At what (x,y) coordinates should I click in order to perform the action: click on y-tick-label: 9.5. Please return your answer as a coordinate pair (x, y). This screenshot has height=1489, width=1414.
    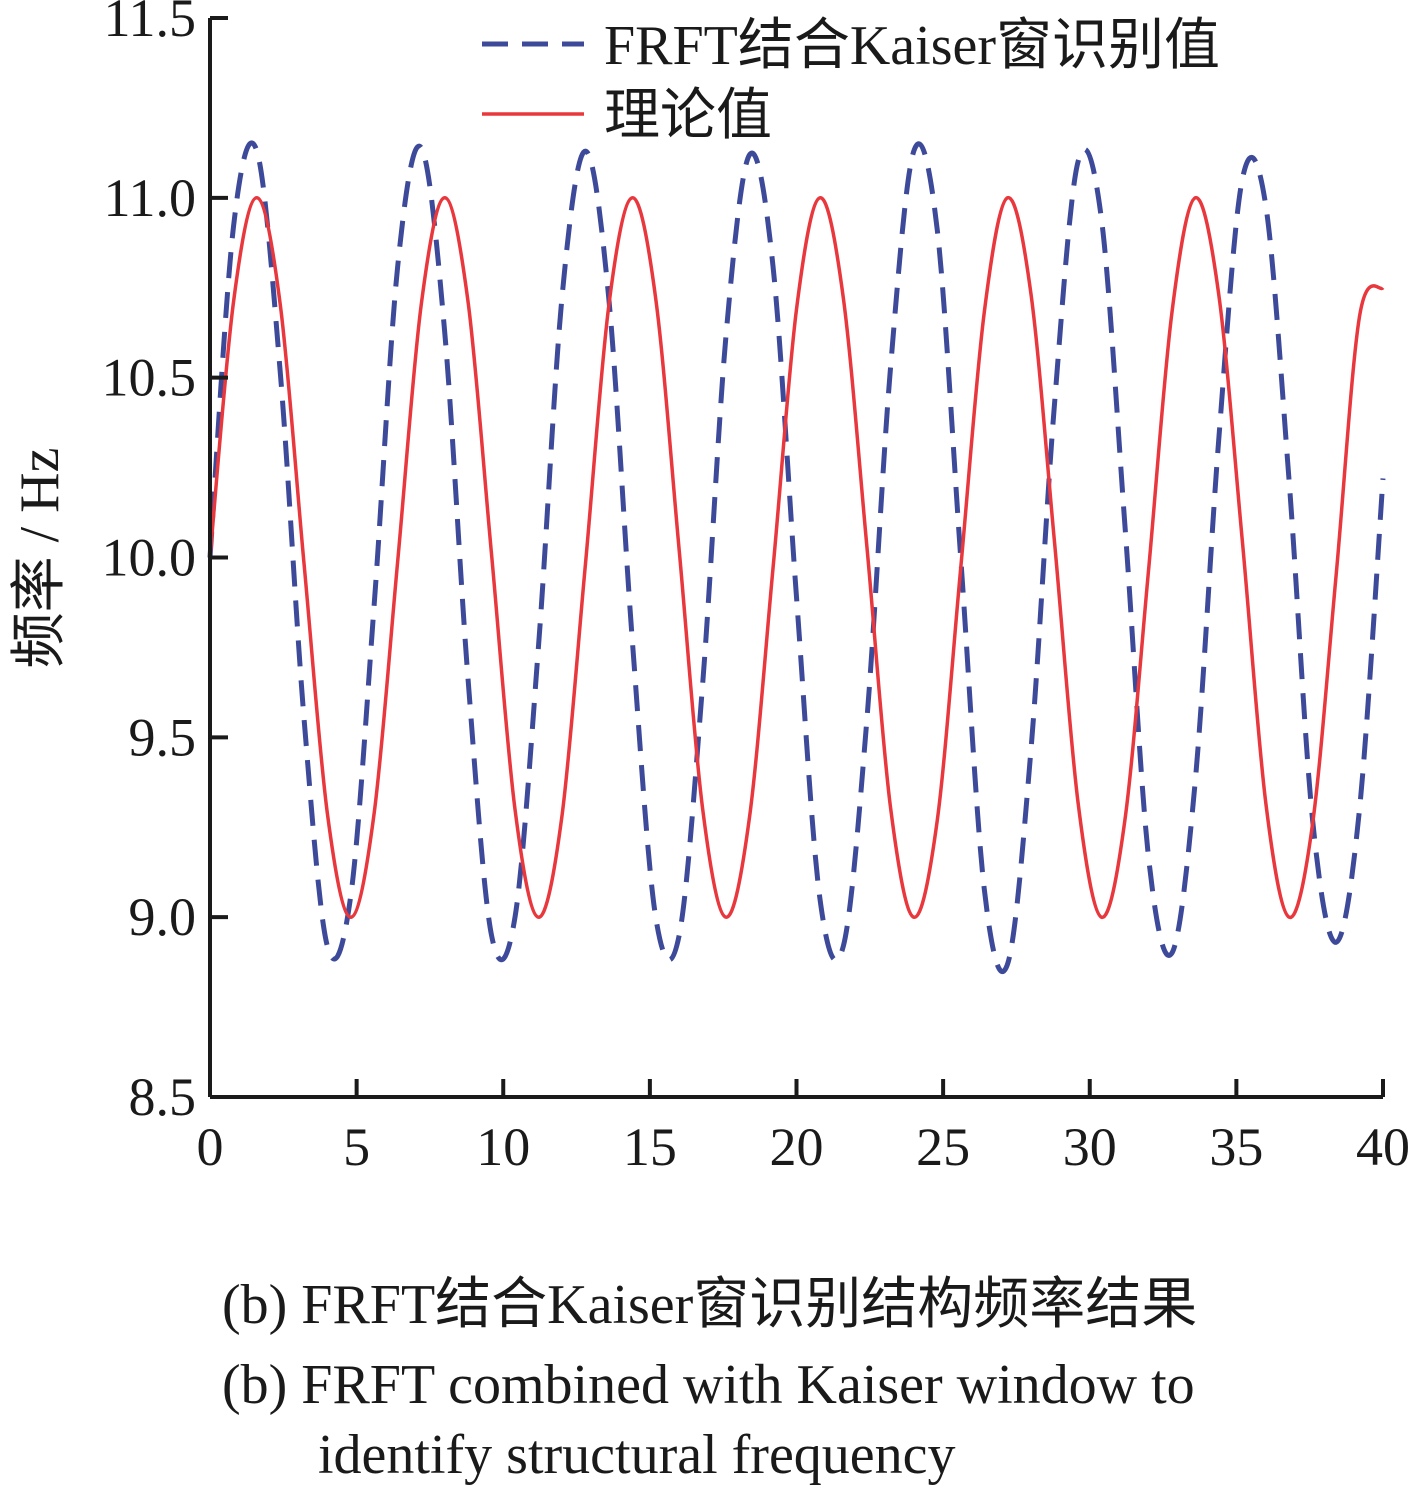
    Looking at the image, I should click on (163, 737).